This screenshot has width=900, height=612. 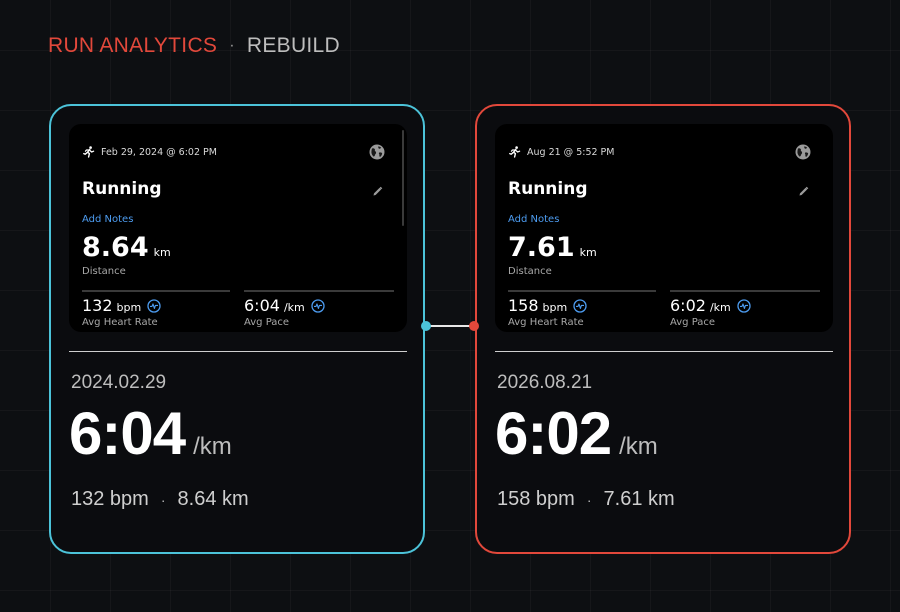 What do you see at coordinates (639, 499) in the screenshot?
I see `summary-distance: 7.61 km` at bounding box center [639, 499].